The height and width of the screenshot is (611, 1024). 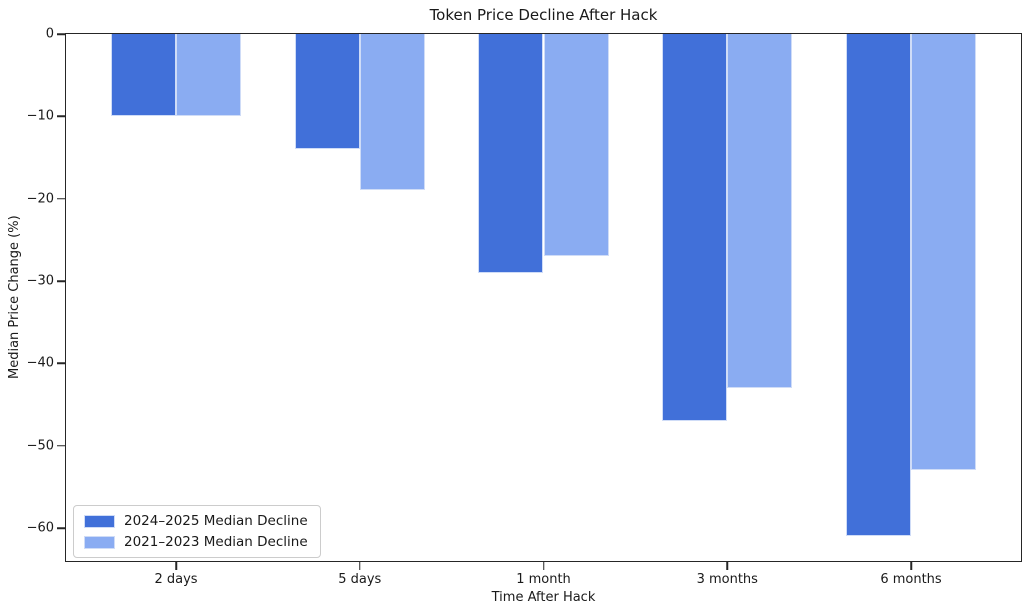 I want to click on legend-label-2021-2023: 2021–2023 Median Decline, so click(x=216, y=542).